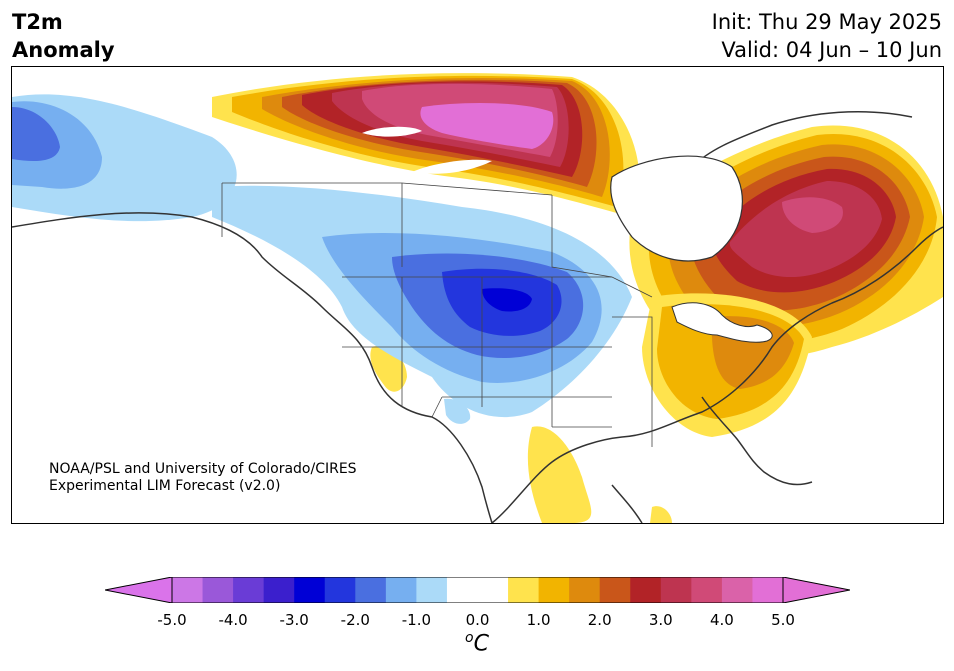  I want to click on colorbar-tick-label: 0.0, so click(477, 620).